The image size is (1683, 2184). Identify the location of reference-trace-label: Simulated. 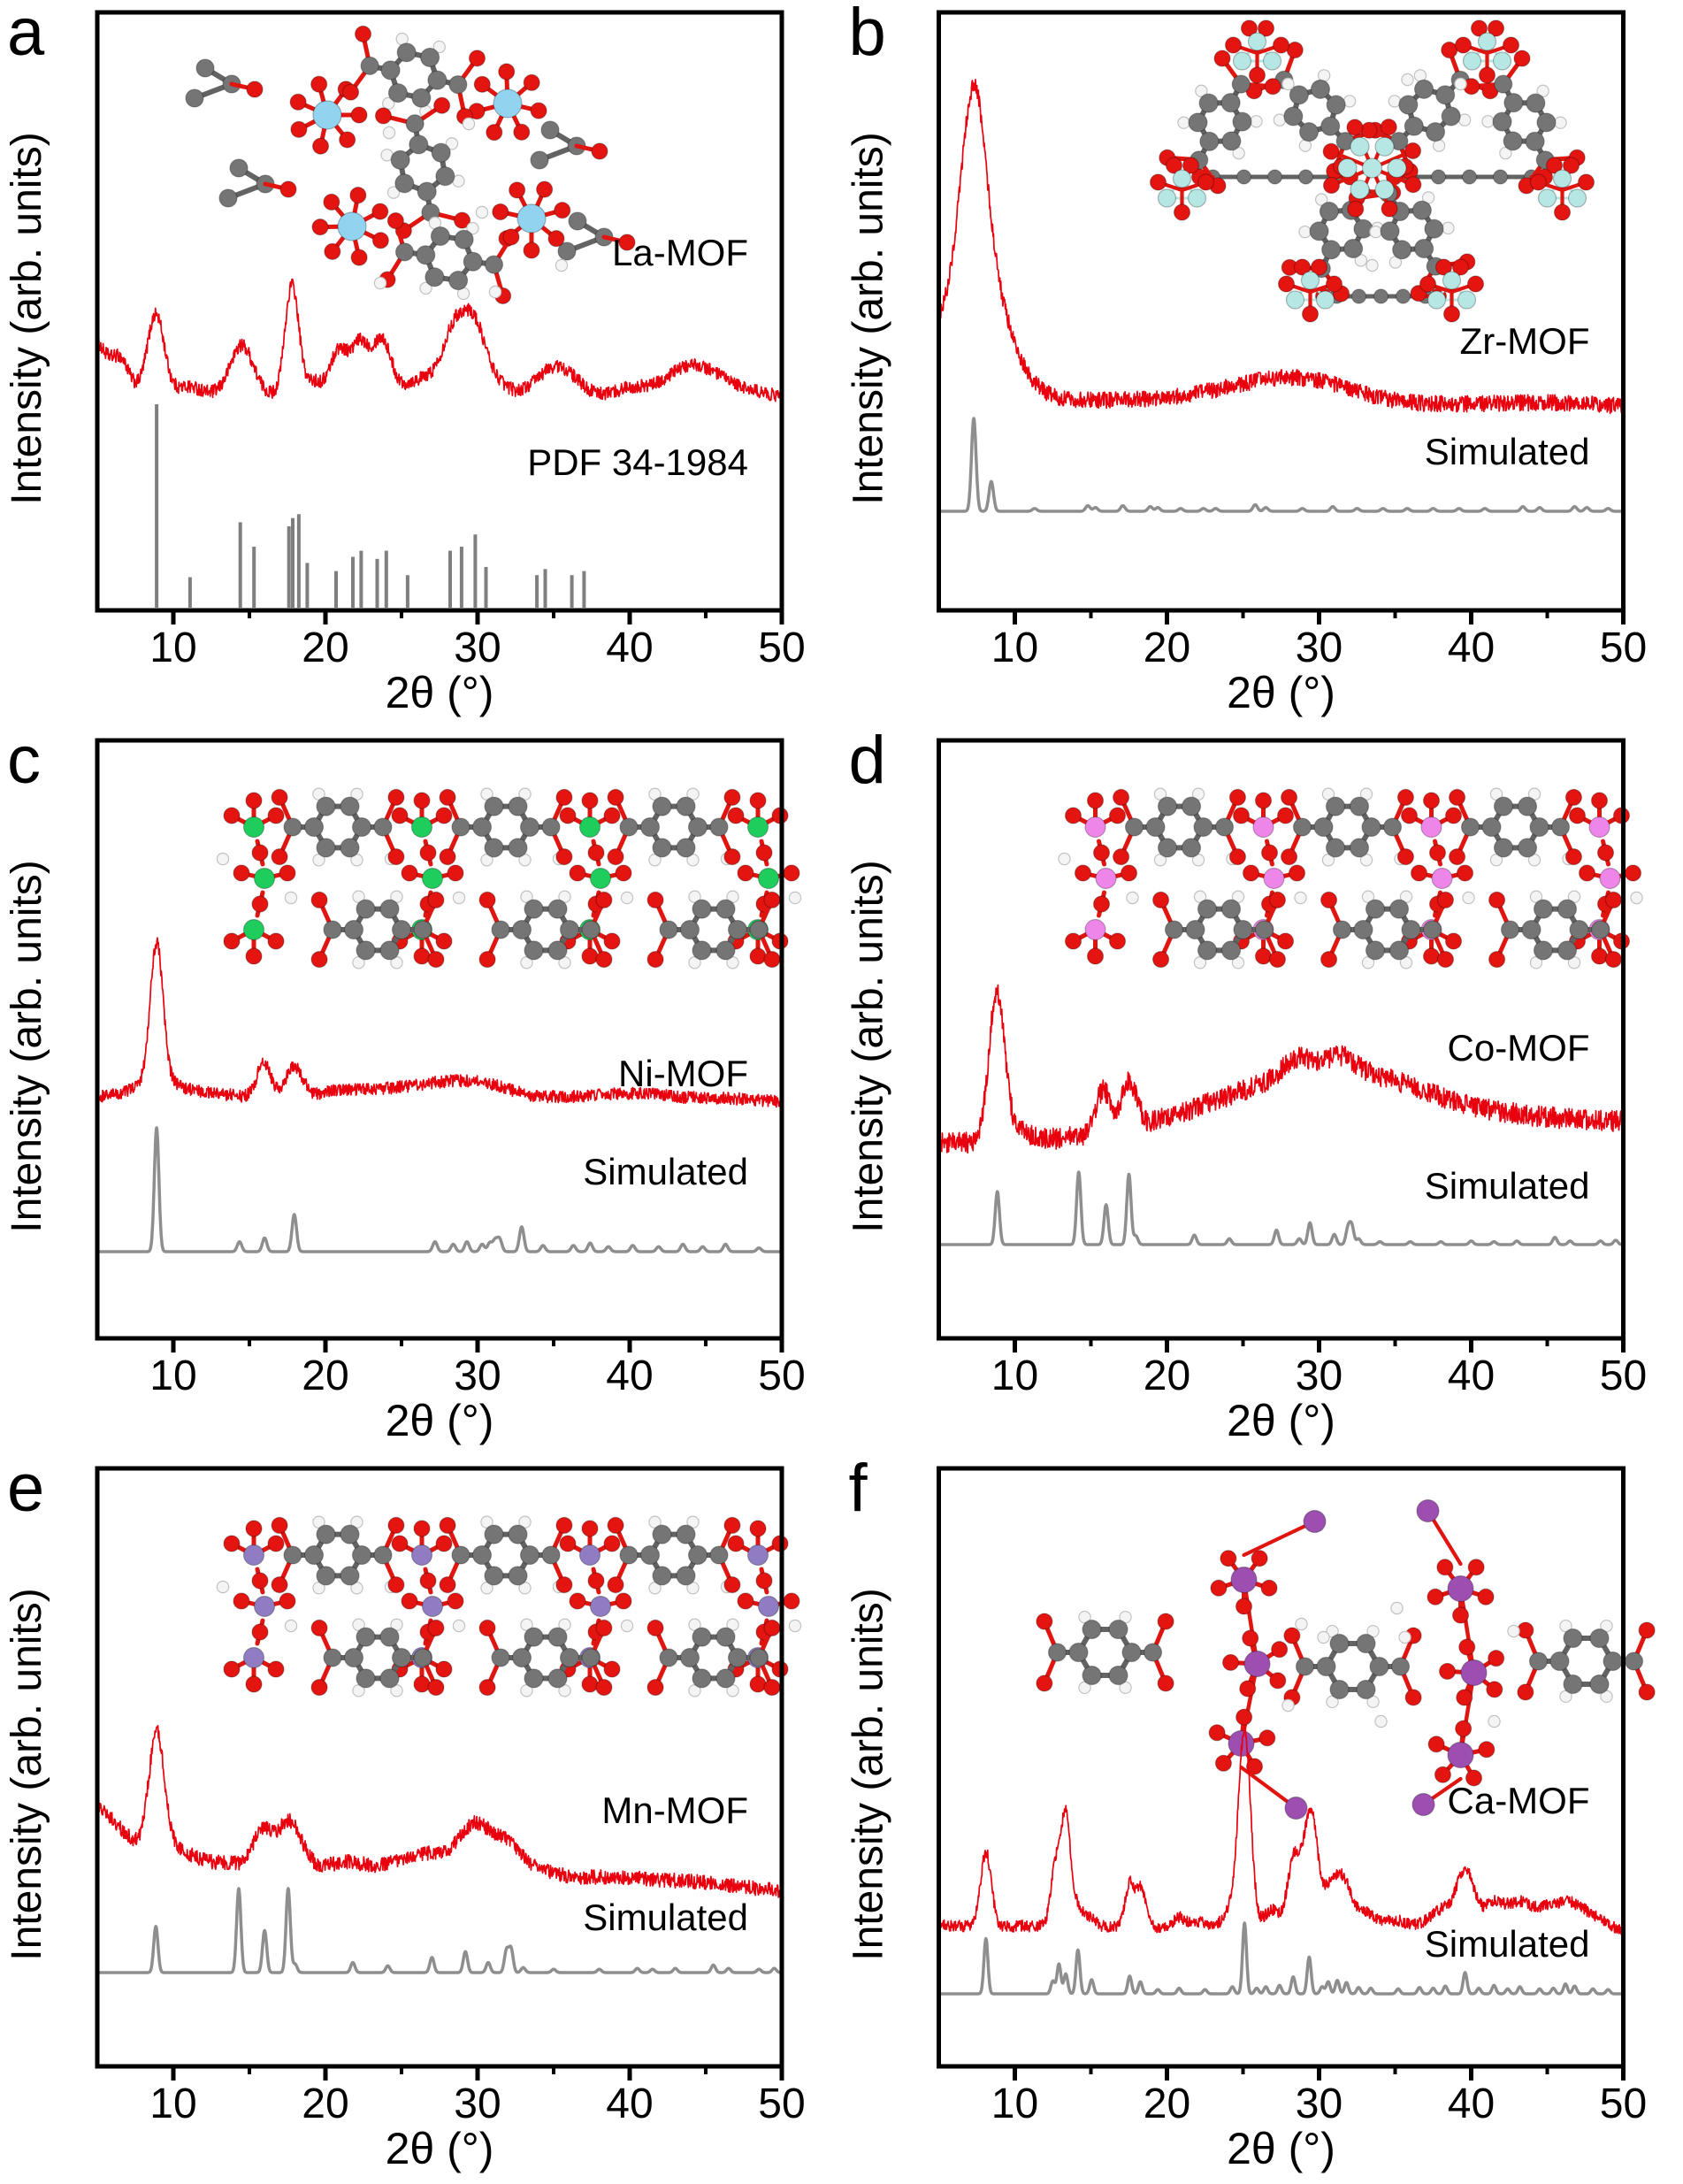
(1507, 451).